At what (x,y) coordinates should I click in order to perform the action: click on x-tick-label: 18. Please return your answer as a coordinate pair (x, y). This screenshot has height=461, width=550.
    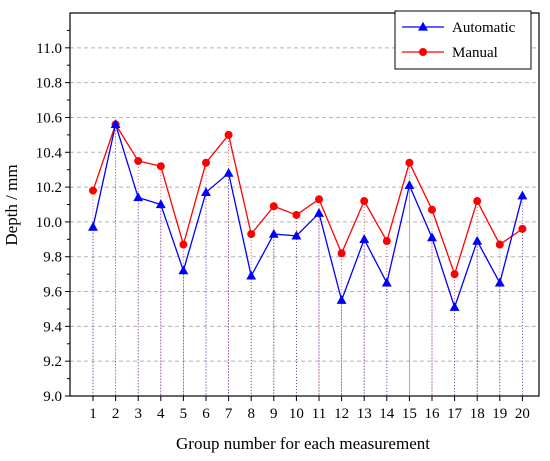
    Looking at the image, I should click on (477, 414).